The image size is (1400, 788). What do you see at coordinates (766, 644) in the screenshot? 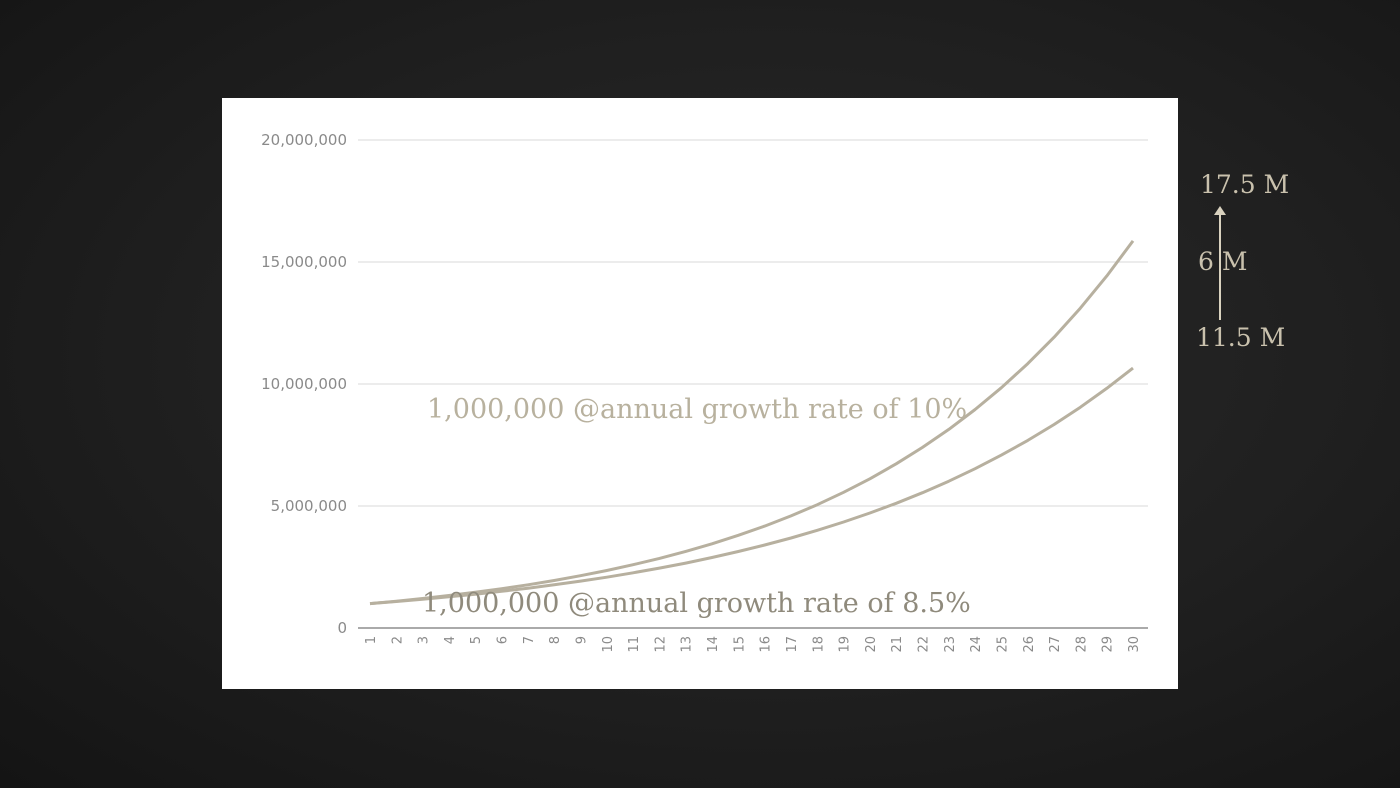
I see `x-tick-label: 16` at bounding box center [766, 644].